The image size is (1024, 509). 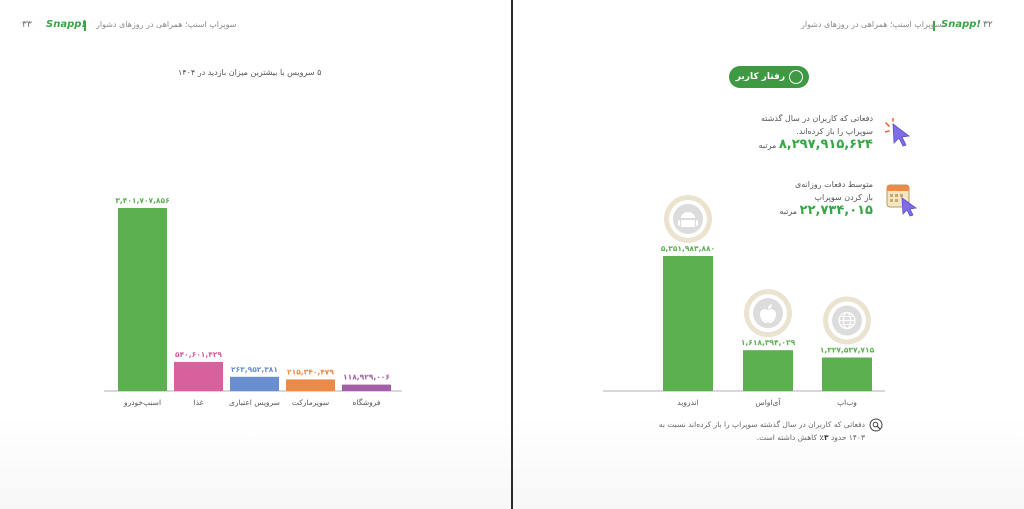 What do you see at coordinates (847, 320) in the screenshot?
I see `globe-icon` at bounding box center [847, 320].